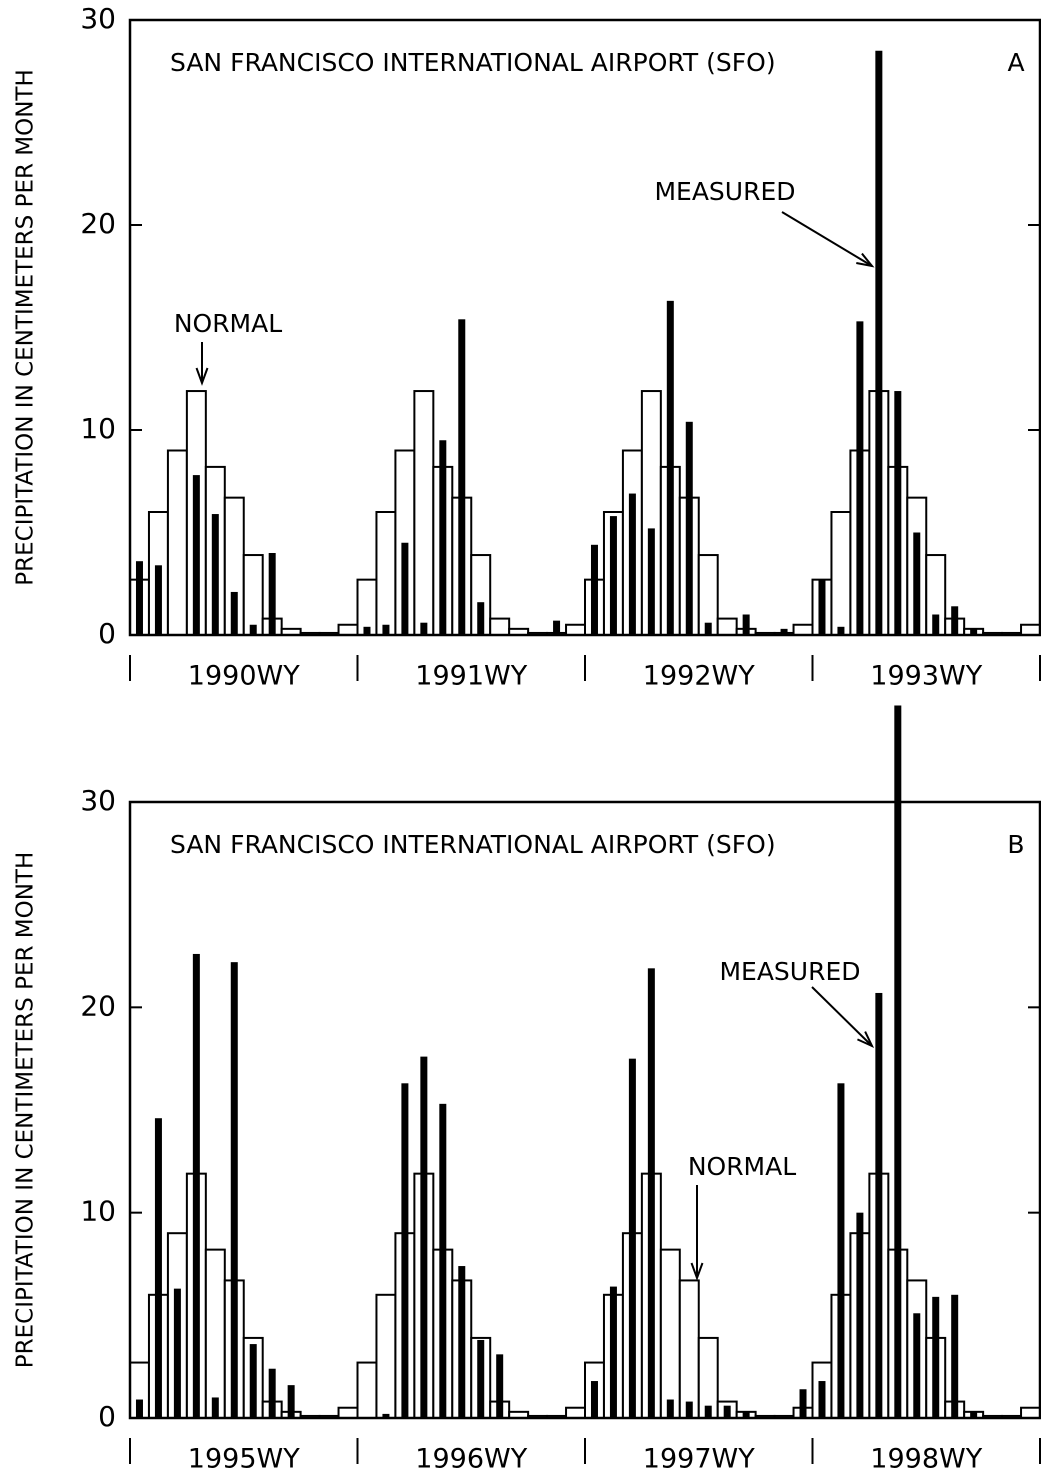 The image size is (1041, 1476). I want to click on year-label: 1998WY, so click(926, 1459).